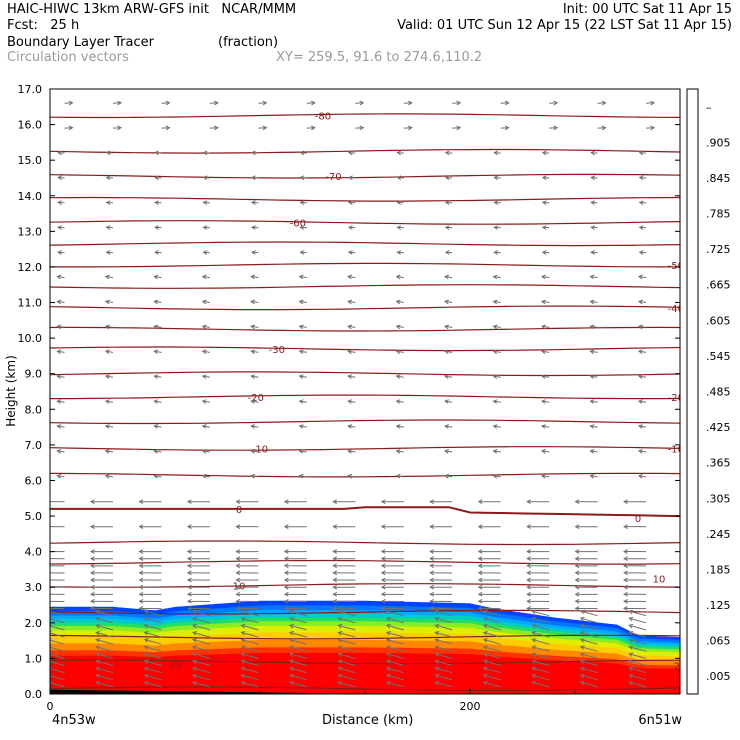  Describe the element at coordinates (676, 309) in the screenshot. I see `contour-label-4: -40` at that location.